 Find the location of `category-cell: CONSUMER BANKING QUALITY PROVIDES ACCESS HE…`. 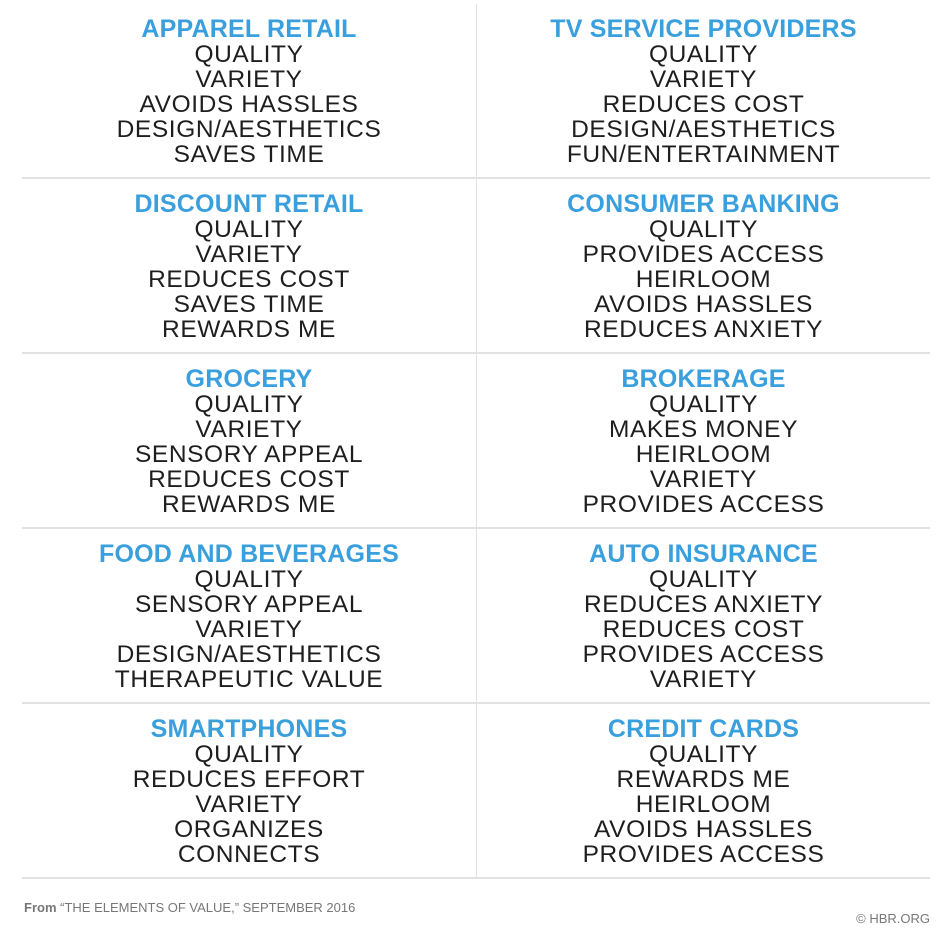

category-cell: CONSUMER BANKING QUALITY PROVIDES ACCESS HE… is located at coordinates (703, 266).